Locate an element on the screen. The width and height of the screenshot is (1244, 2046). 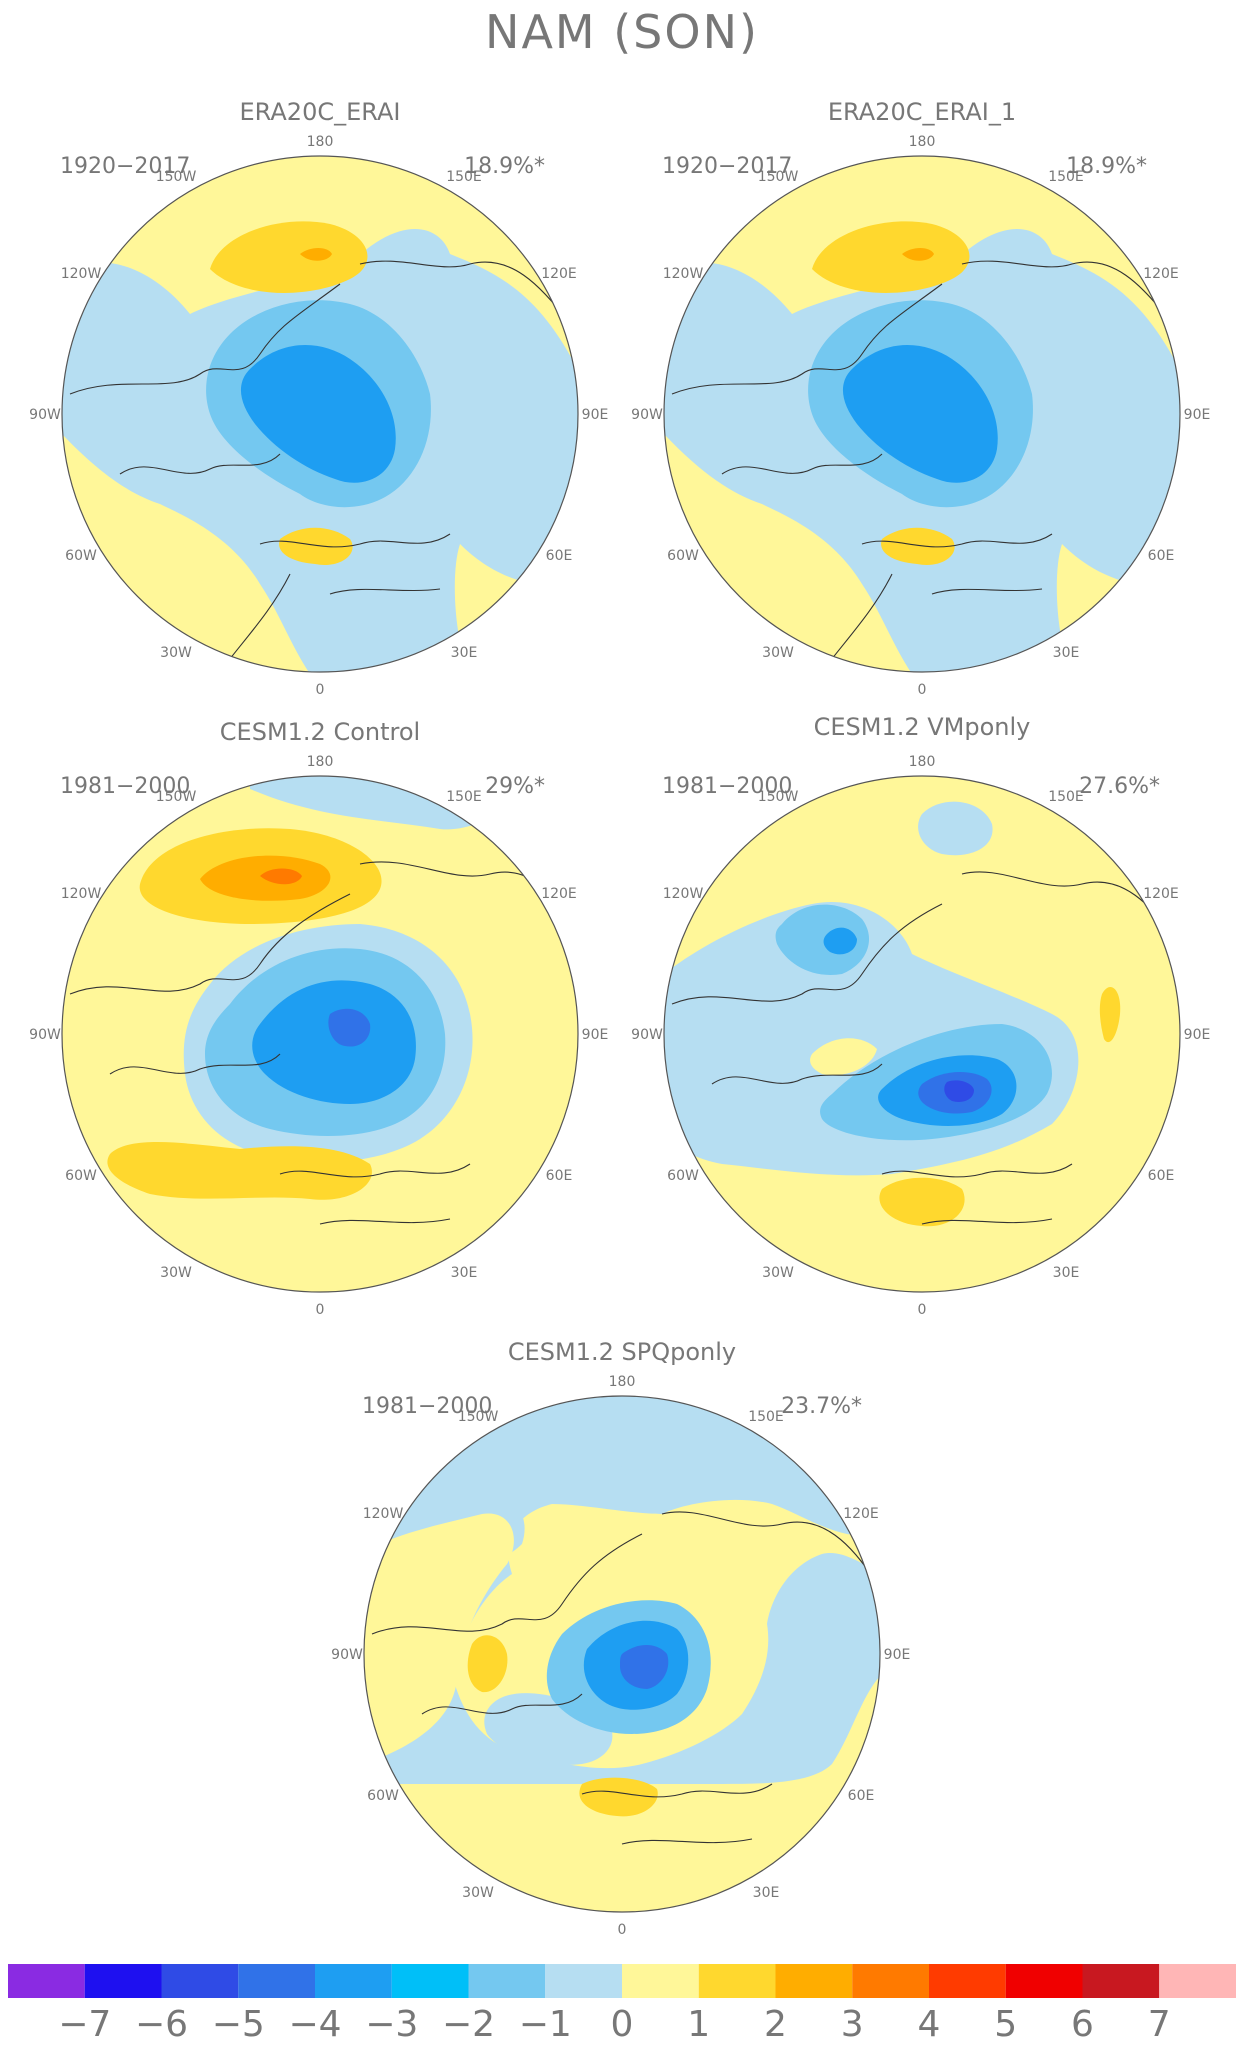
colorbar-tick-label: 7 is located at coordinates (1159, 2024).